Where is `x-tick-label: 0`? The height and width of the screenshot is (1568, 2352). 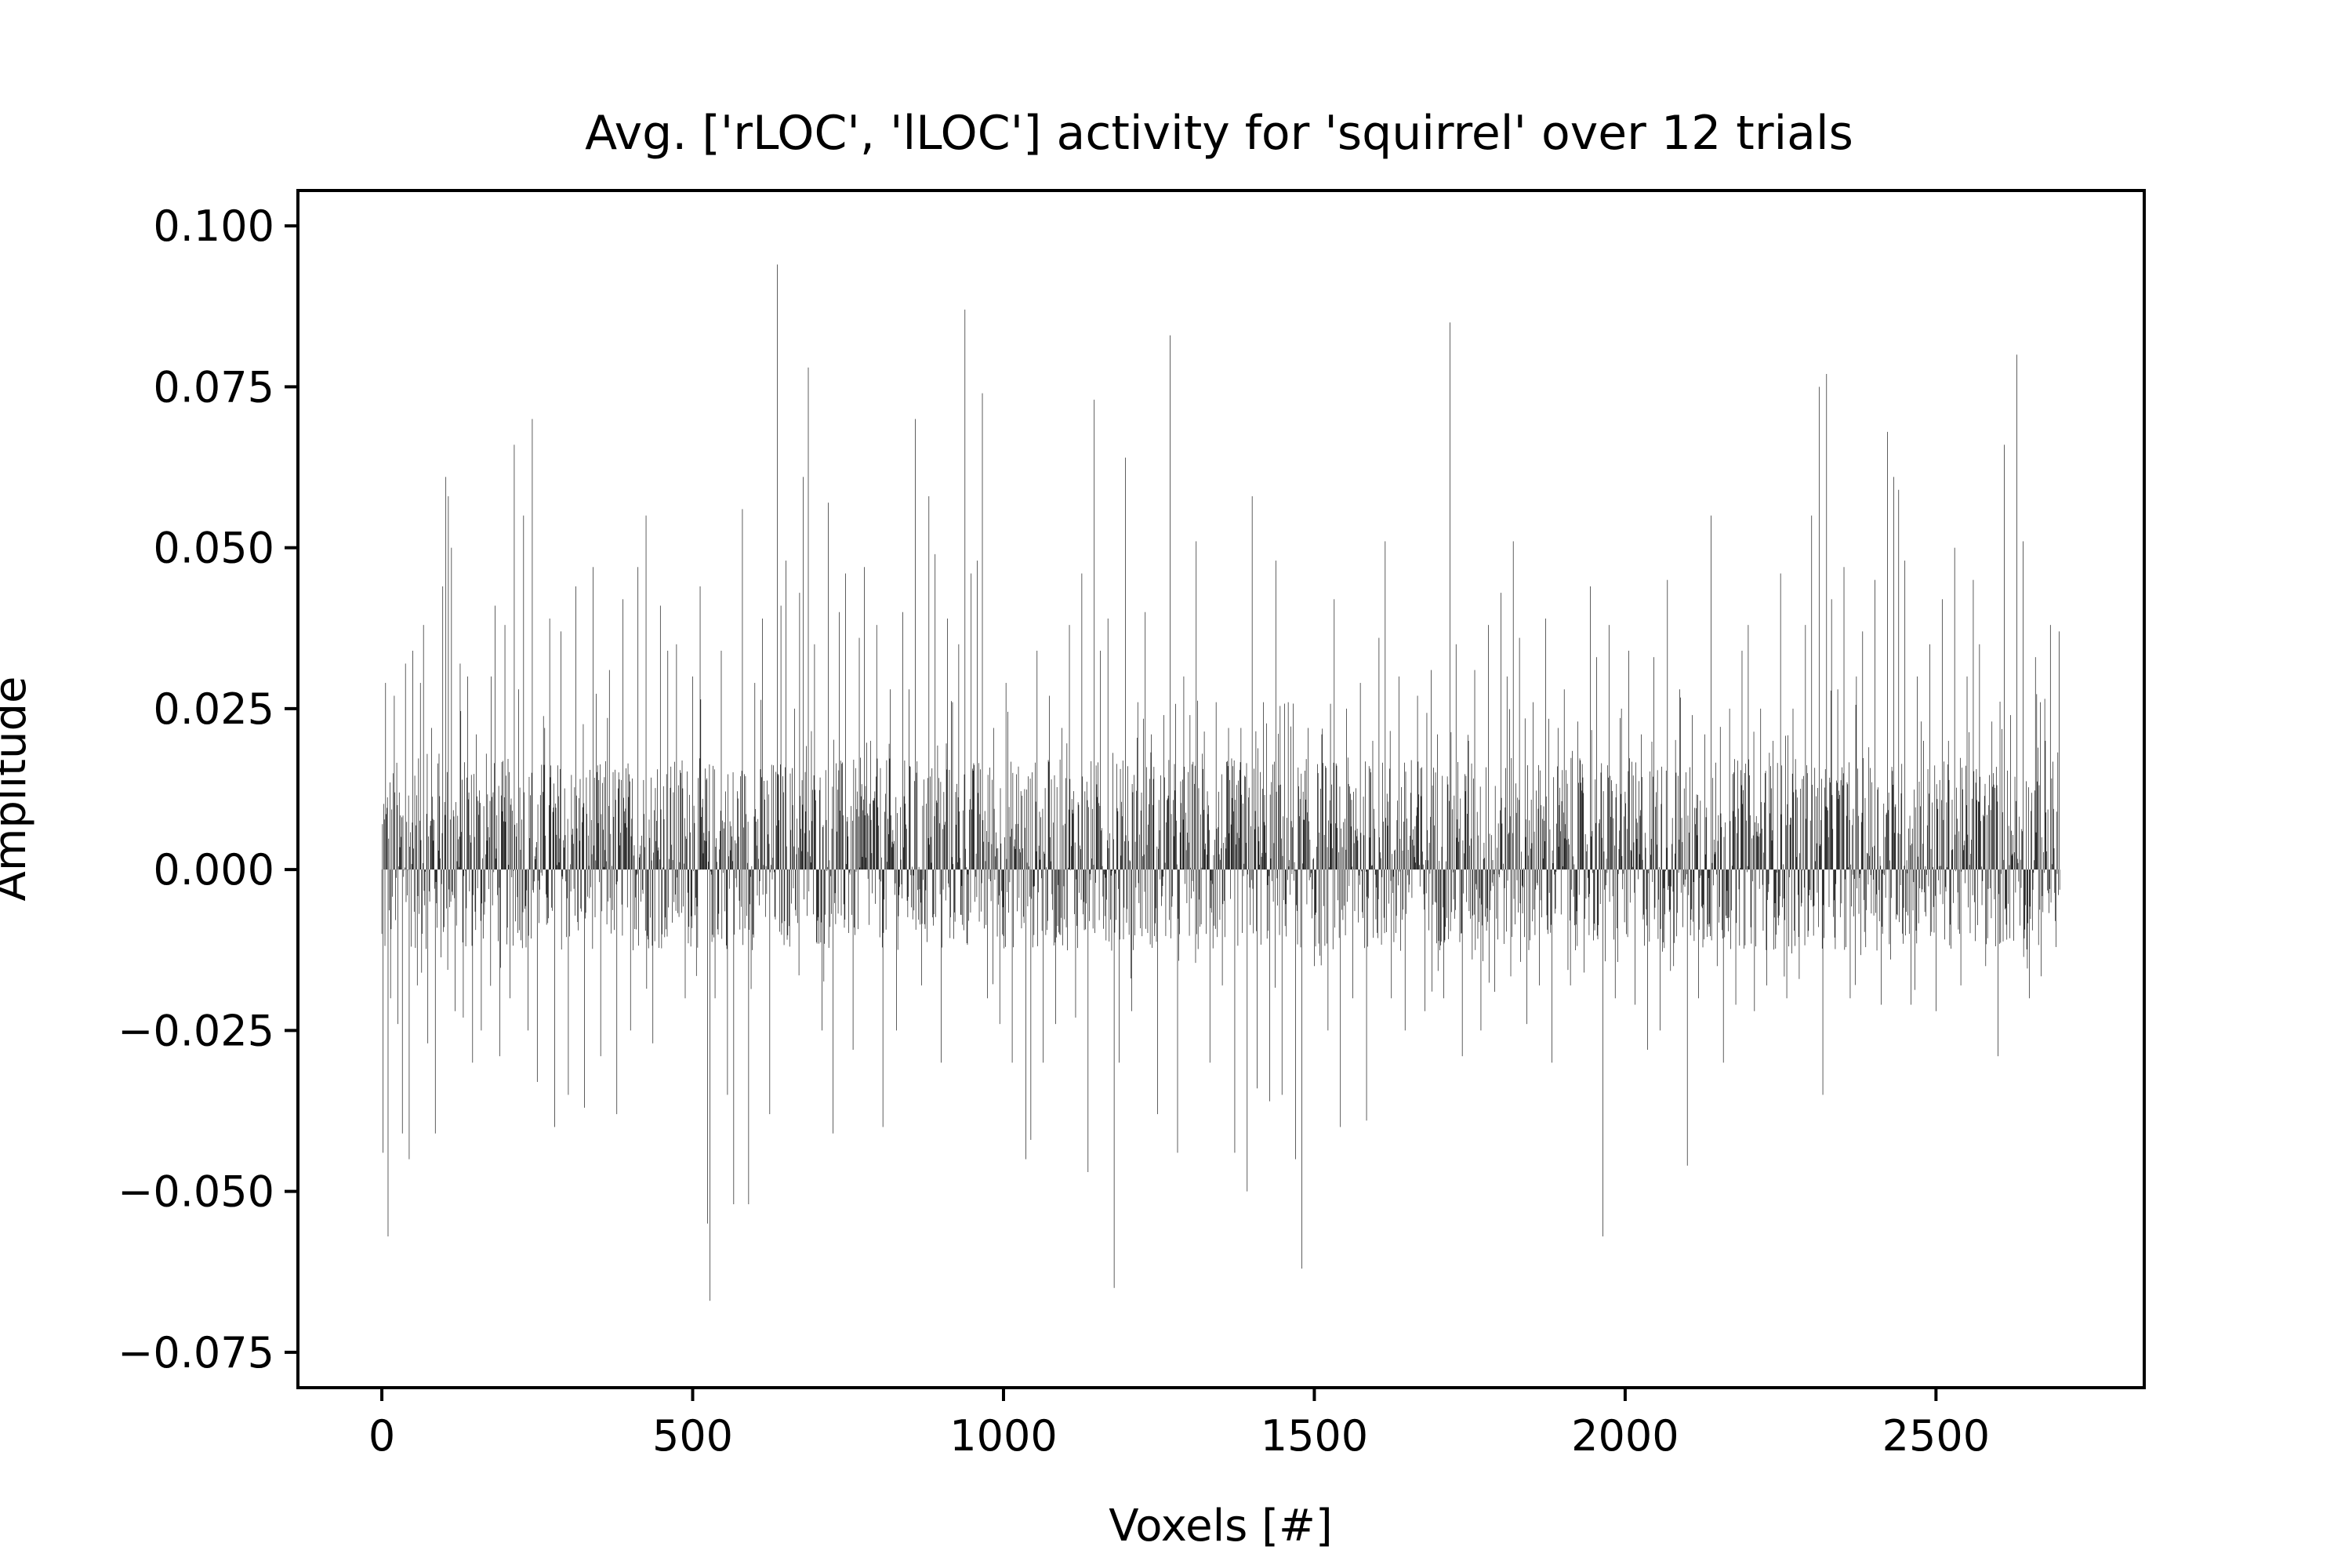 x-tick-label: 0 is located at coordinates (381, 1436).